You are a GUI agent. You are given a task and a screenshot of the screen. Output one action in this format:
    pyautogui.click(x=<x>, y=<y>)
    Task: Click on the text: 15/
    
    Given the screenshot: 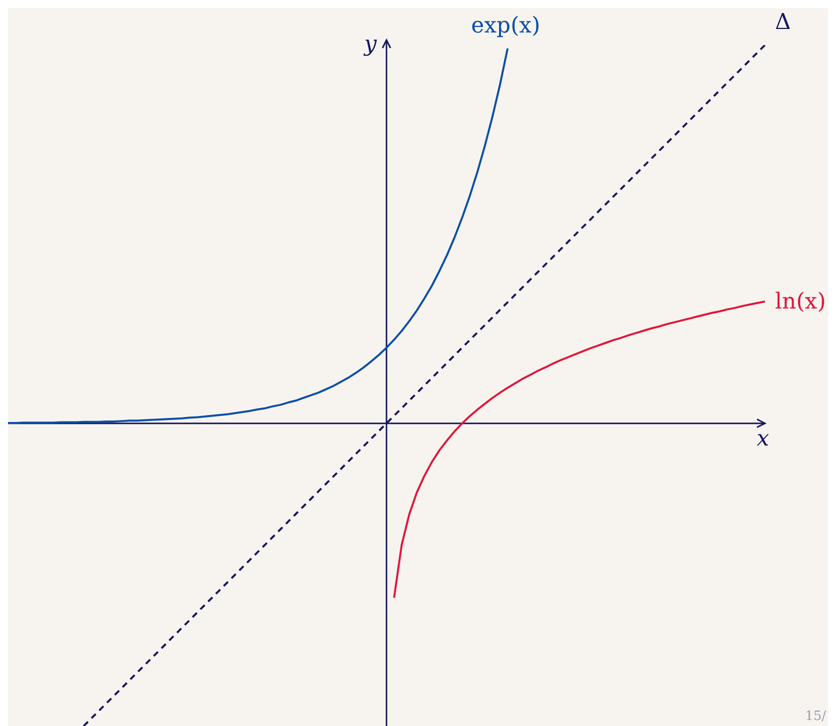 What is the action you would take?
    pyautogui.click(x=816, y=716)
    